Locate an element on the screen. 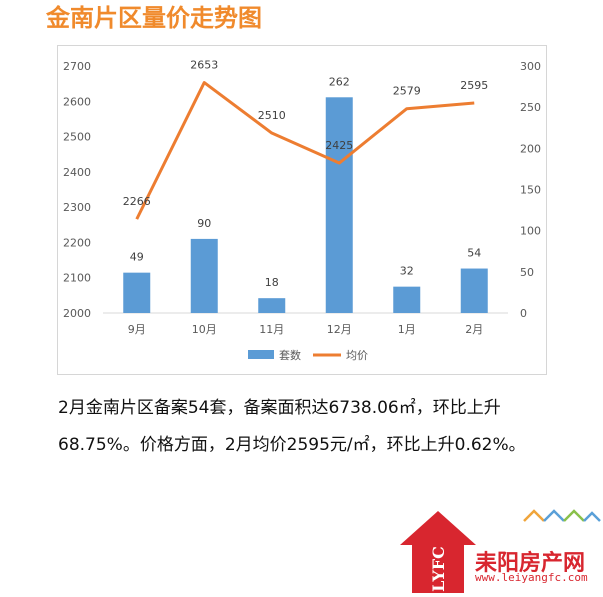 This screenshot has width=603, height=597. right-axis-tick: 250 is located at coordinates (530, 107).